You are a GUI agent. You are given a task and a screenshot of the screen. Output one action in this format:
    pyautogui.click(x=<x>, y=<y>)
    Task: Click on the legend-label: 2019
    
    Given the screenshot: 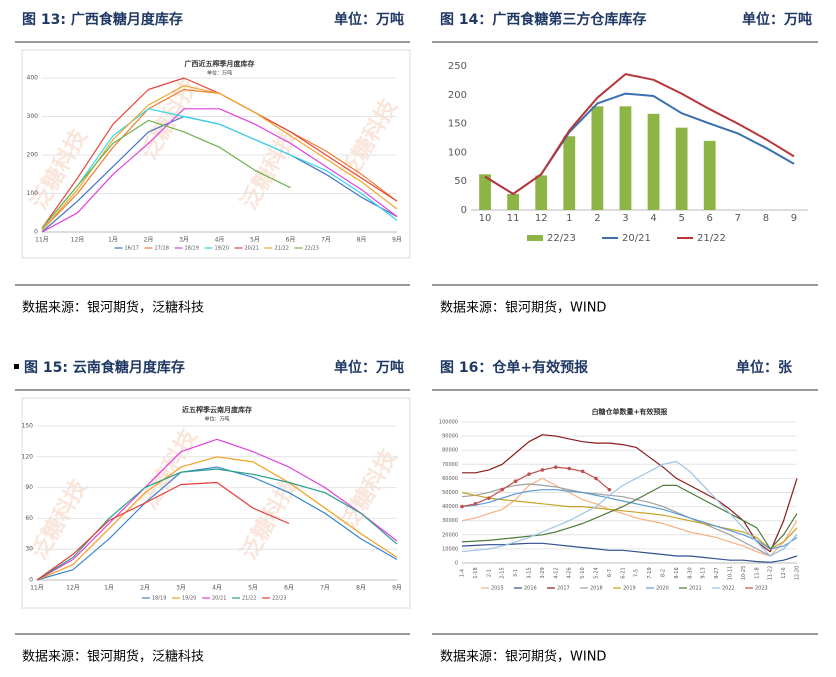 What is the action you would take?
    pyautogui.click(x=629, y=589)
    